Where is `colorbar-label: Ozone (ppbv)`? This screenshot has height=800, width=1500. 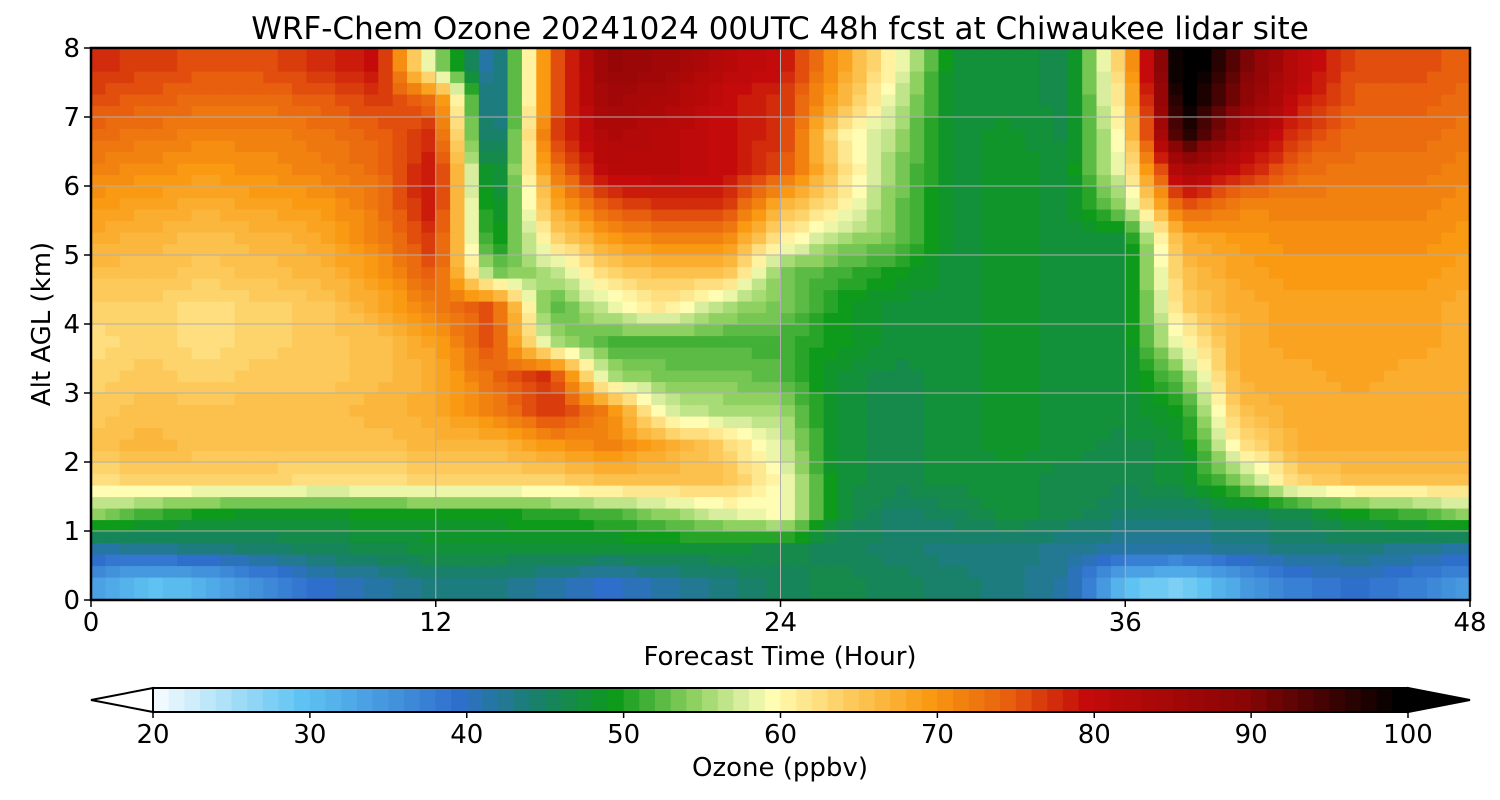
colorbar-label: Ozone (ppbv) is located at coordinates (780, 768).